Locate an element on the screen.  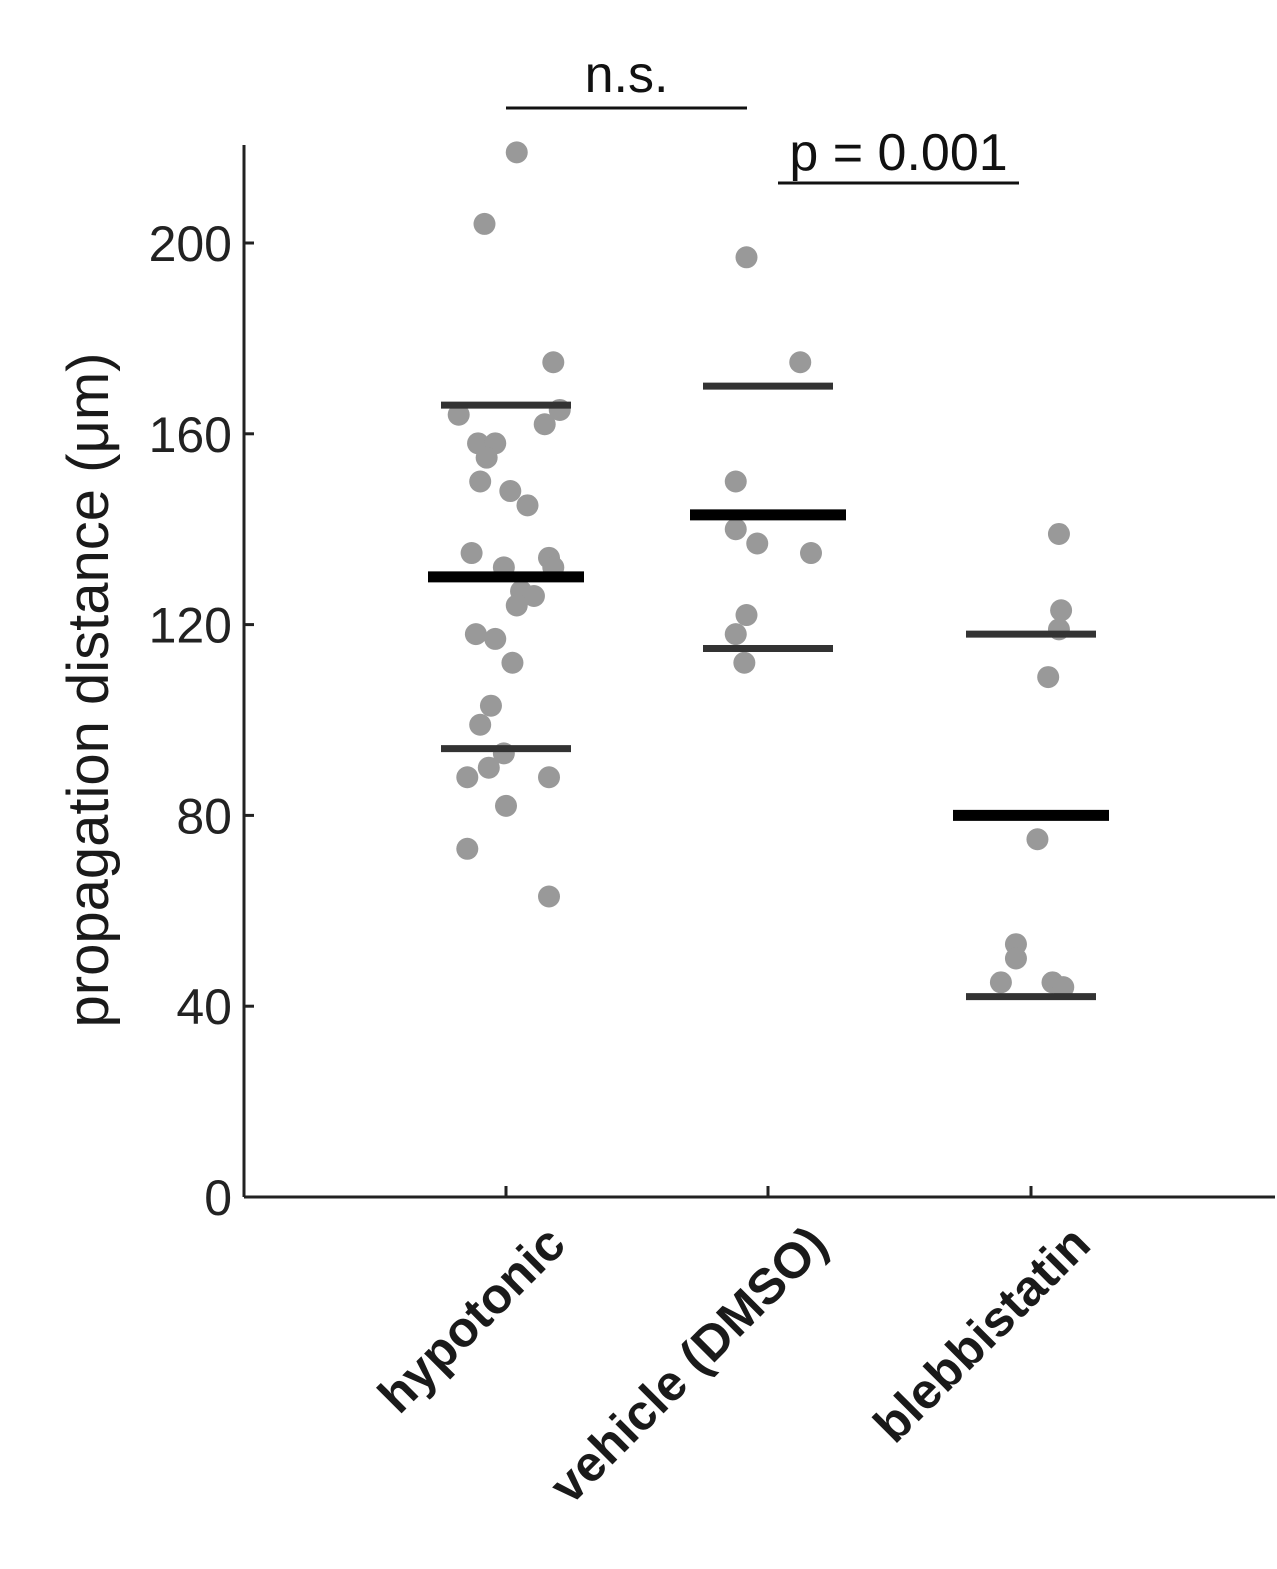
y-axis-label: propagation distance (μm) is located at coordinates (88, 690).